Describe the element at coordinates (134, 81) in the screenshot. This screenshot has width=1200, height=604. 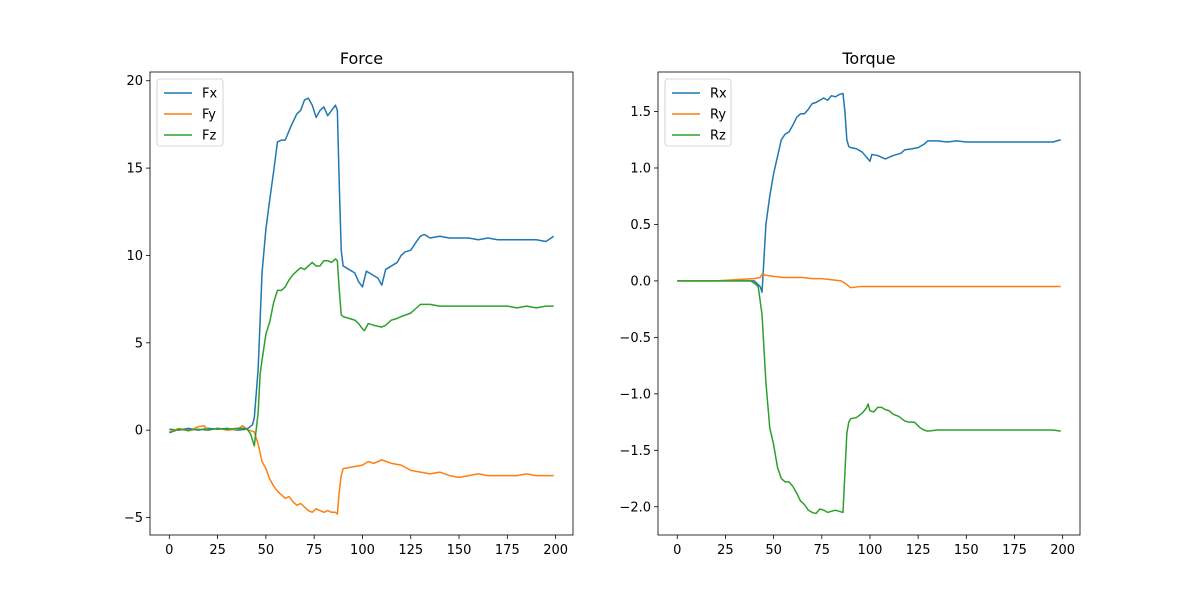
I see `y-tick-label: 20` at that location.